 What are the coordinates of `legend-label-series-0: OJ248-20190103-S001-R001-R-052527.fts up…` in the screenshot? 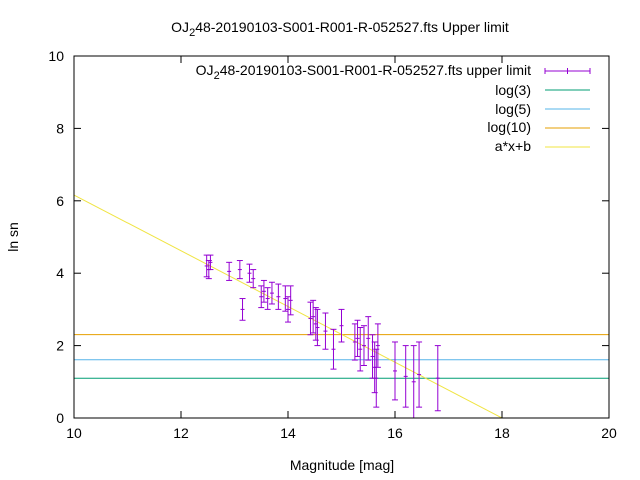 It's located at (363, 72).